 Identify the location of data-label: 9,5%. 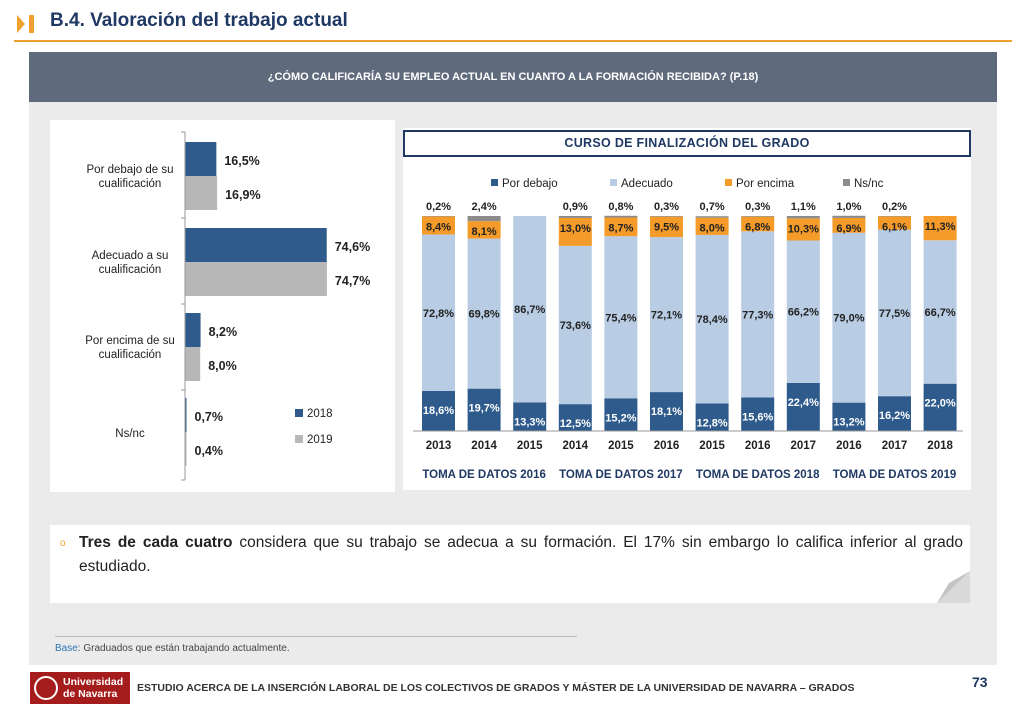
(666, 228).